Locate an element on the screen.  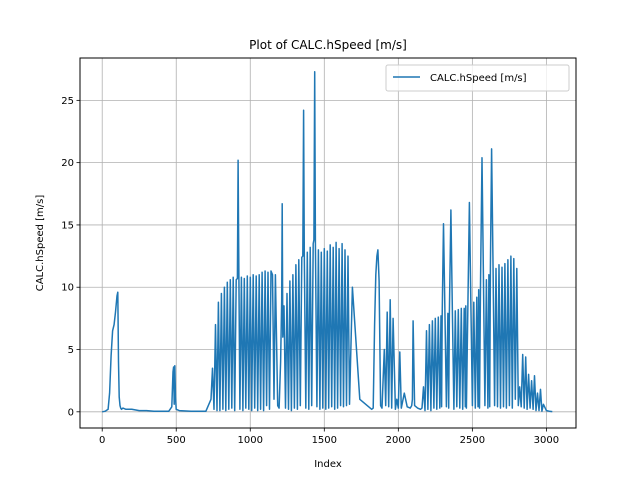
x-tick-label: 2000 is located at coordinates (398, 440).